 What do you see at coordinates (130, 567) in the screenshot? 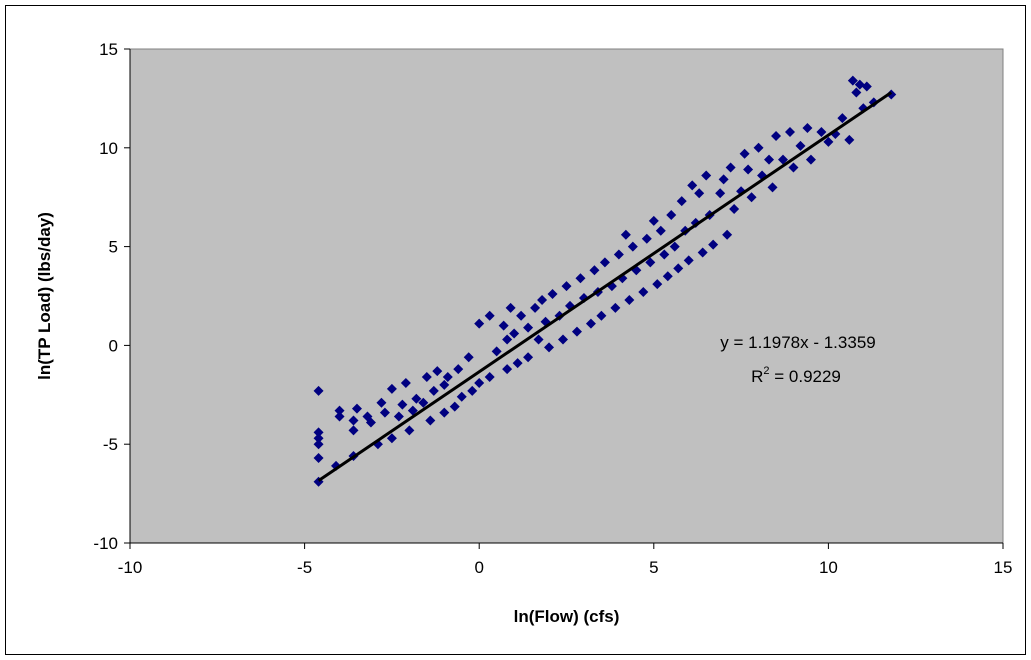
I see `x-tick-label: -10` at bounding box center [130, 567].